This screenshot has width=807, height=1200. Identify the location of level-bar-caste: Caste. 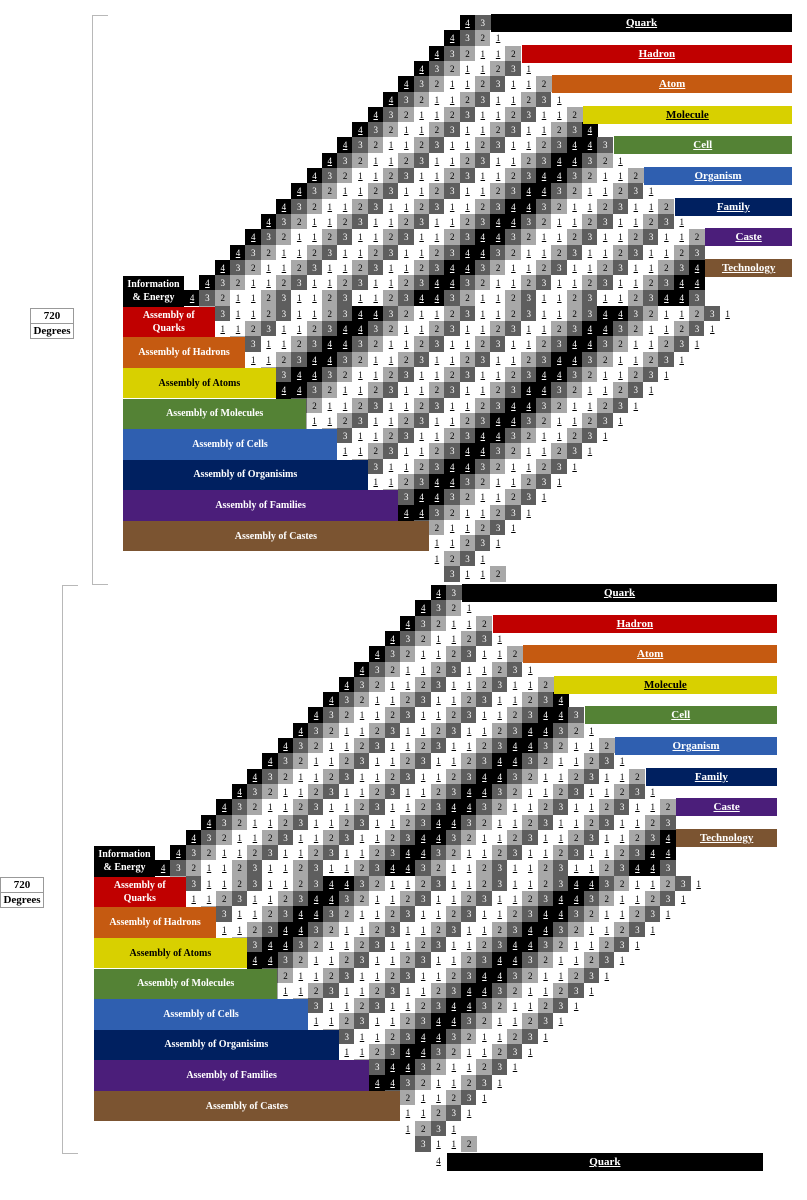
(726, 807).